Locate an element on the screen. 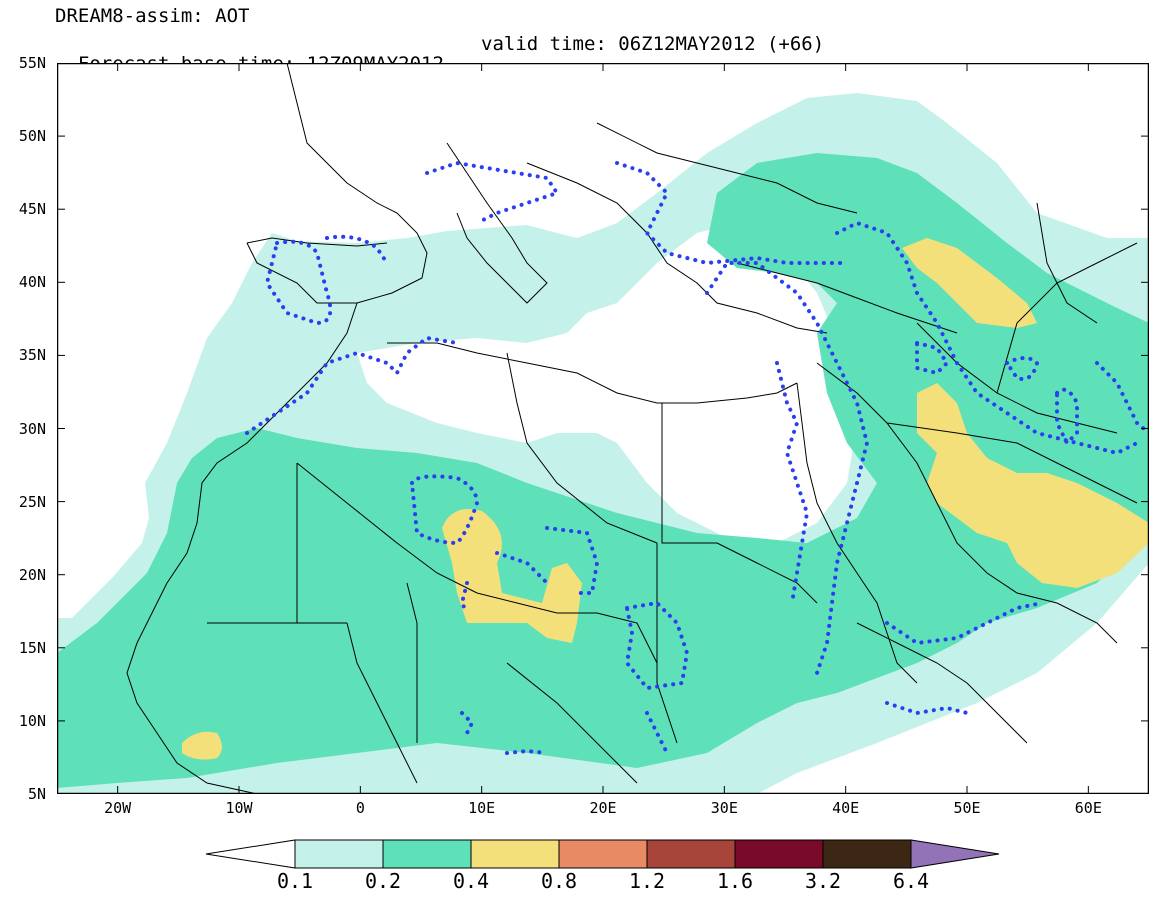 Image resolution: width=1165 pixels, height=905 pixels. lon-label: 20E is located at coordinates (603, 808).